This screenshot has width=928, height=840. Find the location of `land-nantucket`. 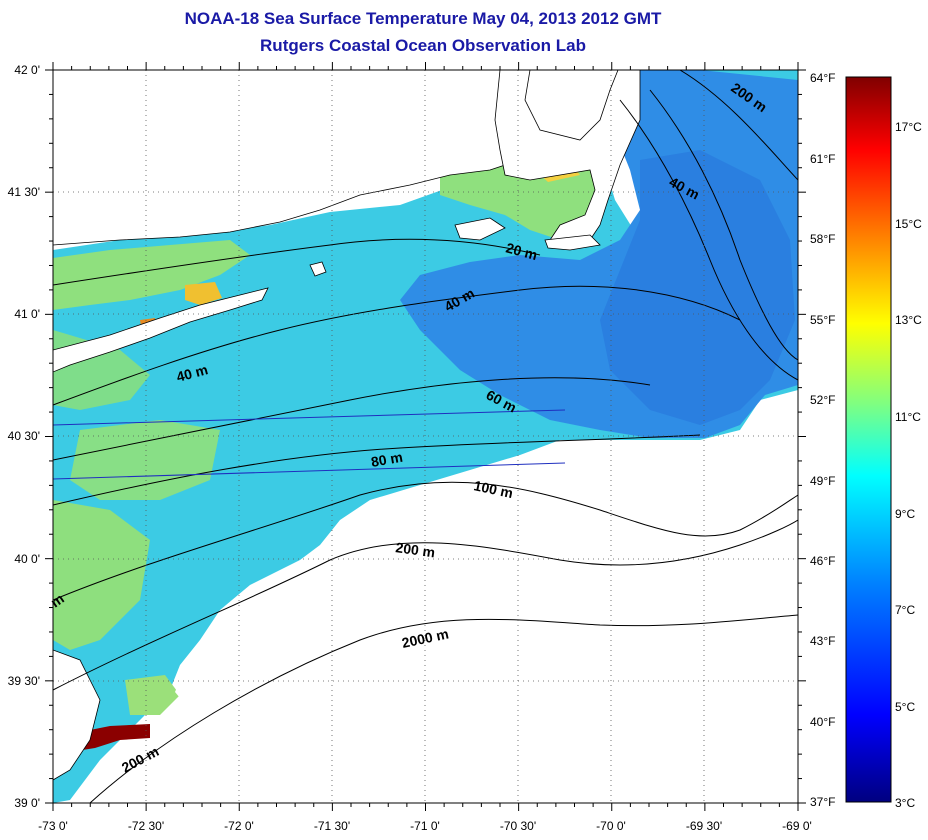

land-nantucket is located at coordinates (572, 242).